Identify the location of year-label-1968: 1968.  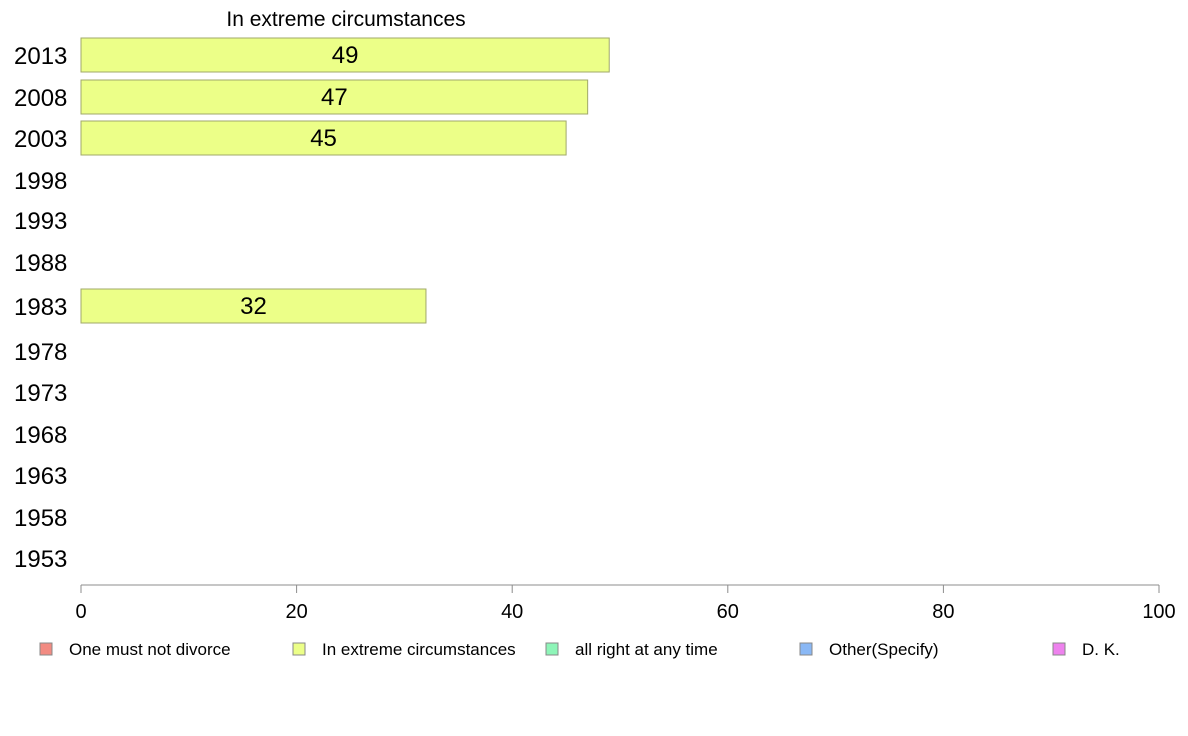
(40, 435).